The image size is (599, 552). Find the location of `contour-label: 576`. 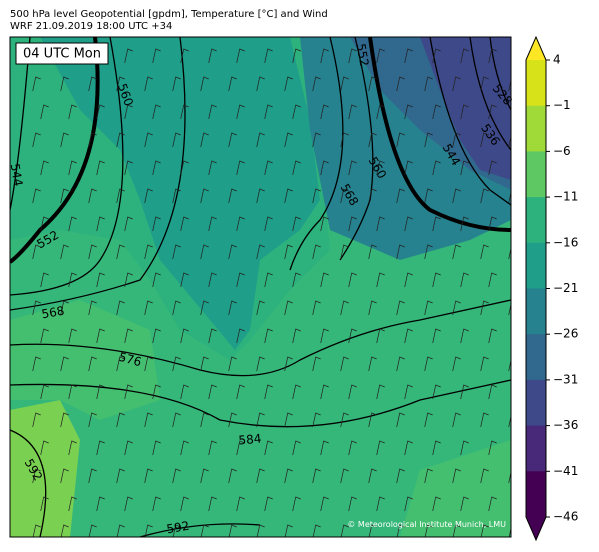

contour-label: 576 is located at coordinates (130, 359).